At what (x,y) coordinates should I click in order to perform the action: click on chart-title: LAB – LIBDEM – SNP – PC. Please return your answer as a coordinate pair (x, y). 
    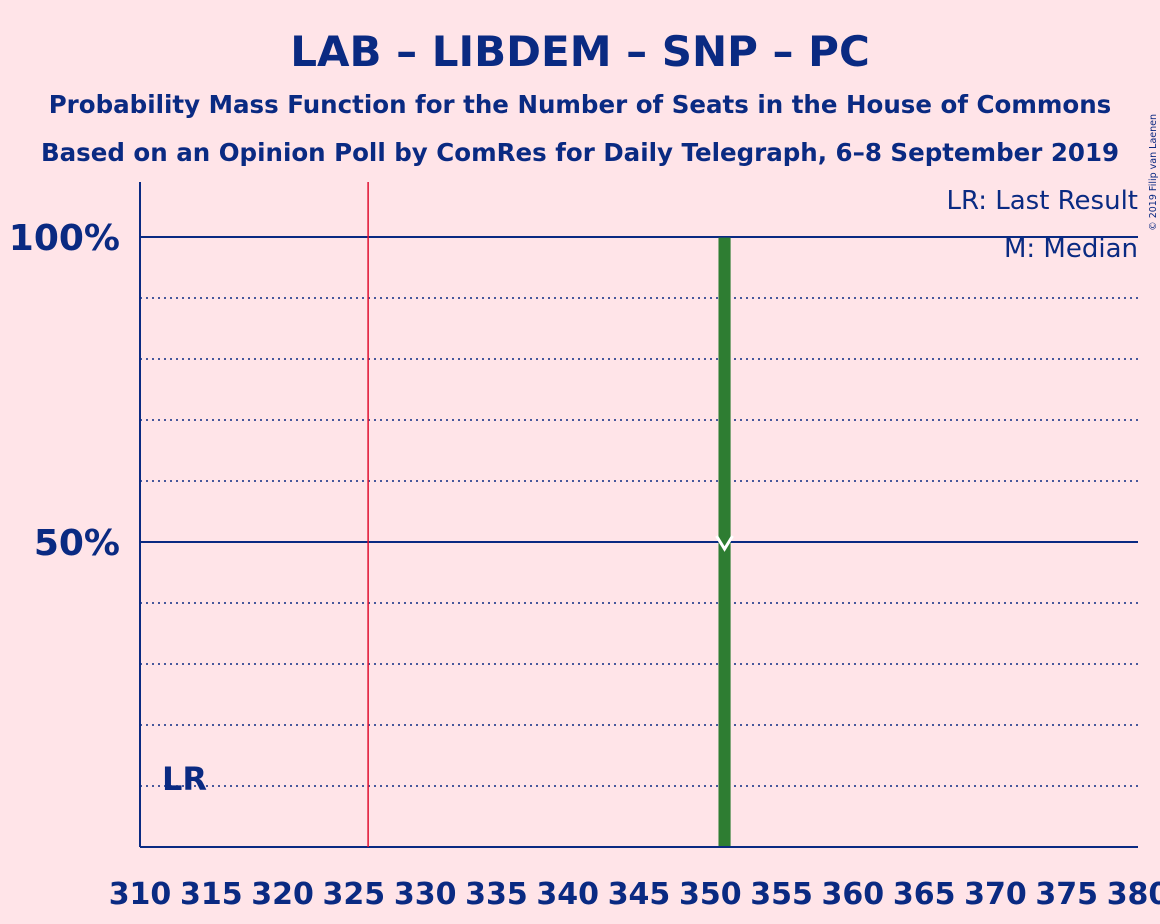
    Looking at the image, I should click on (580, 51).